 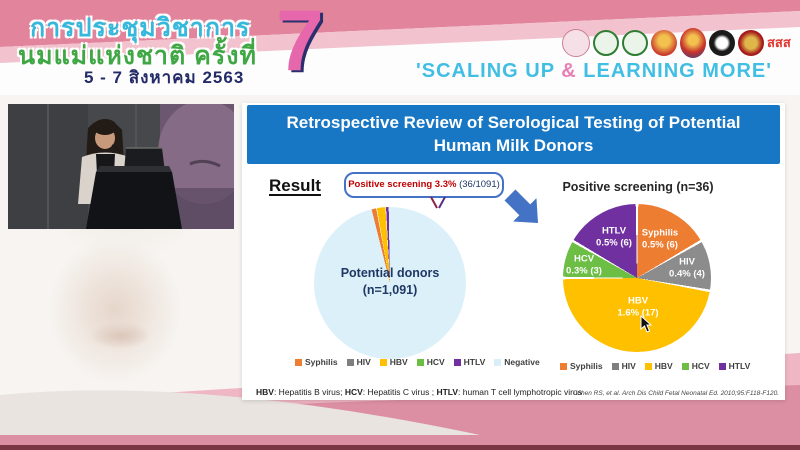 I want to click on legend-right: Syphilis HIV HBV HCV HTLV, so click(x=655, y=366).